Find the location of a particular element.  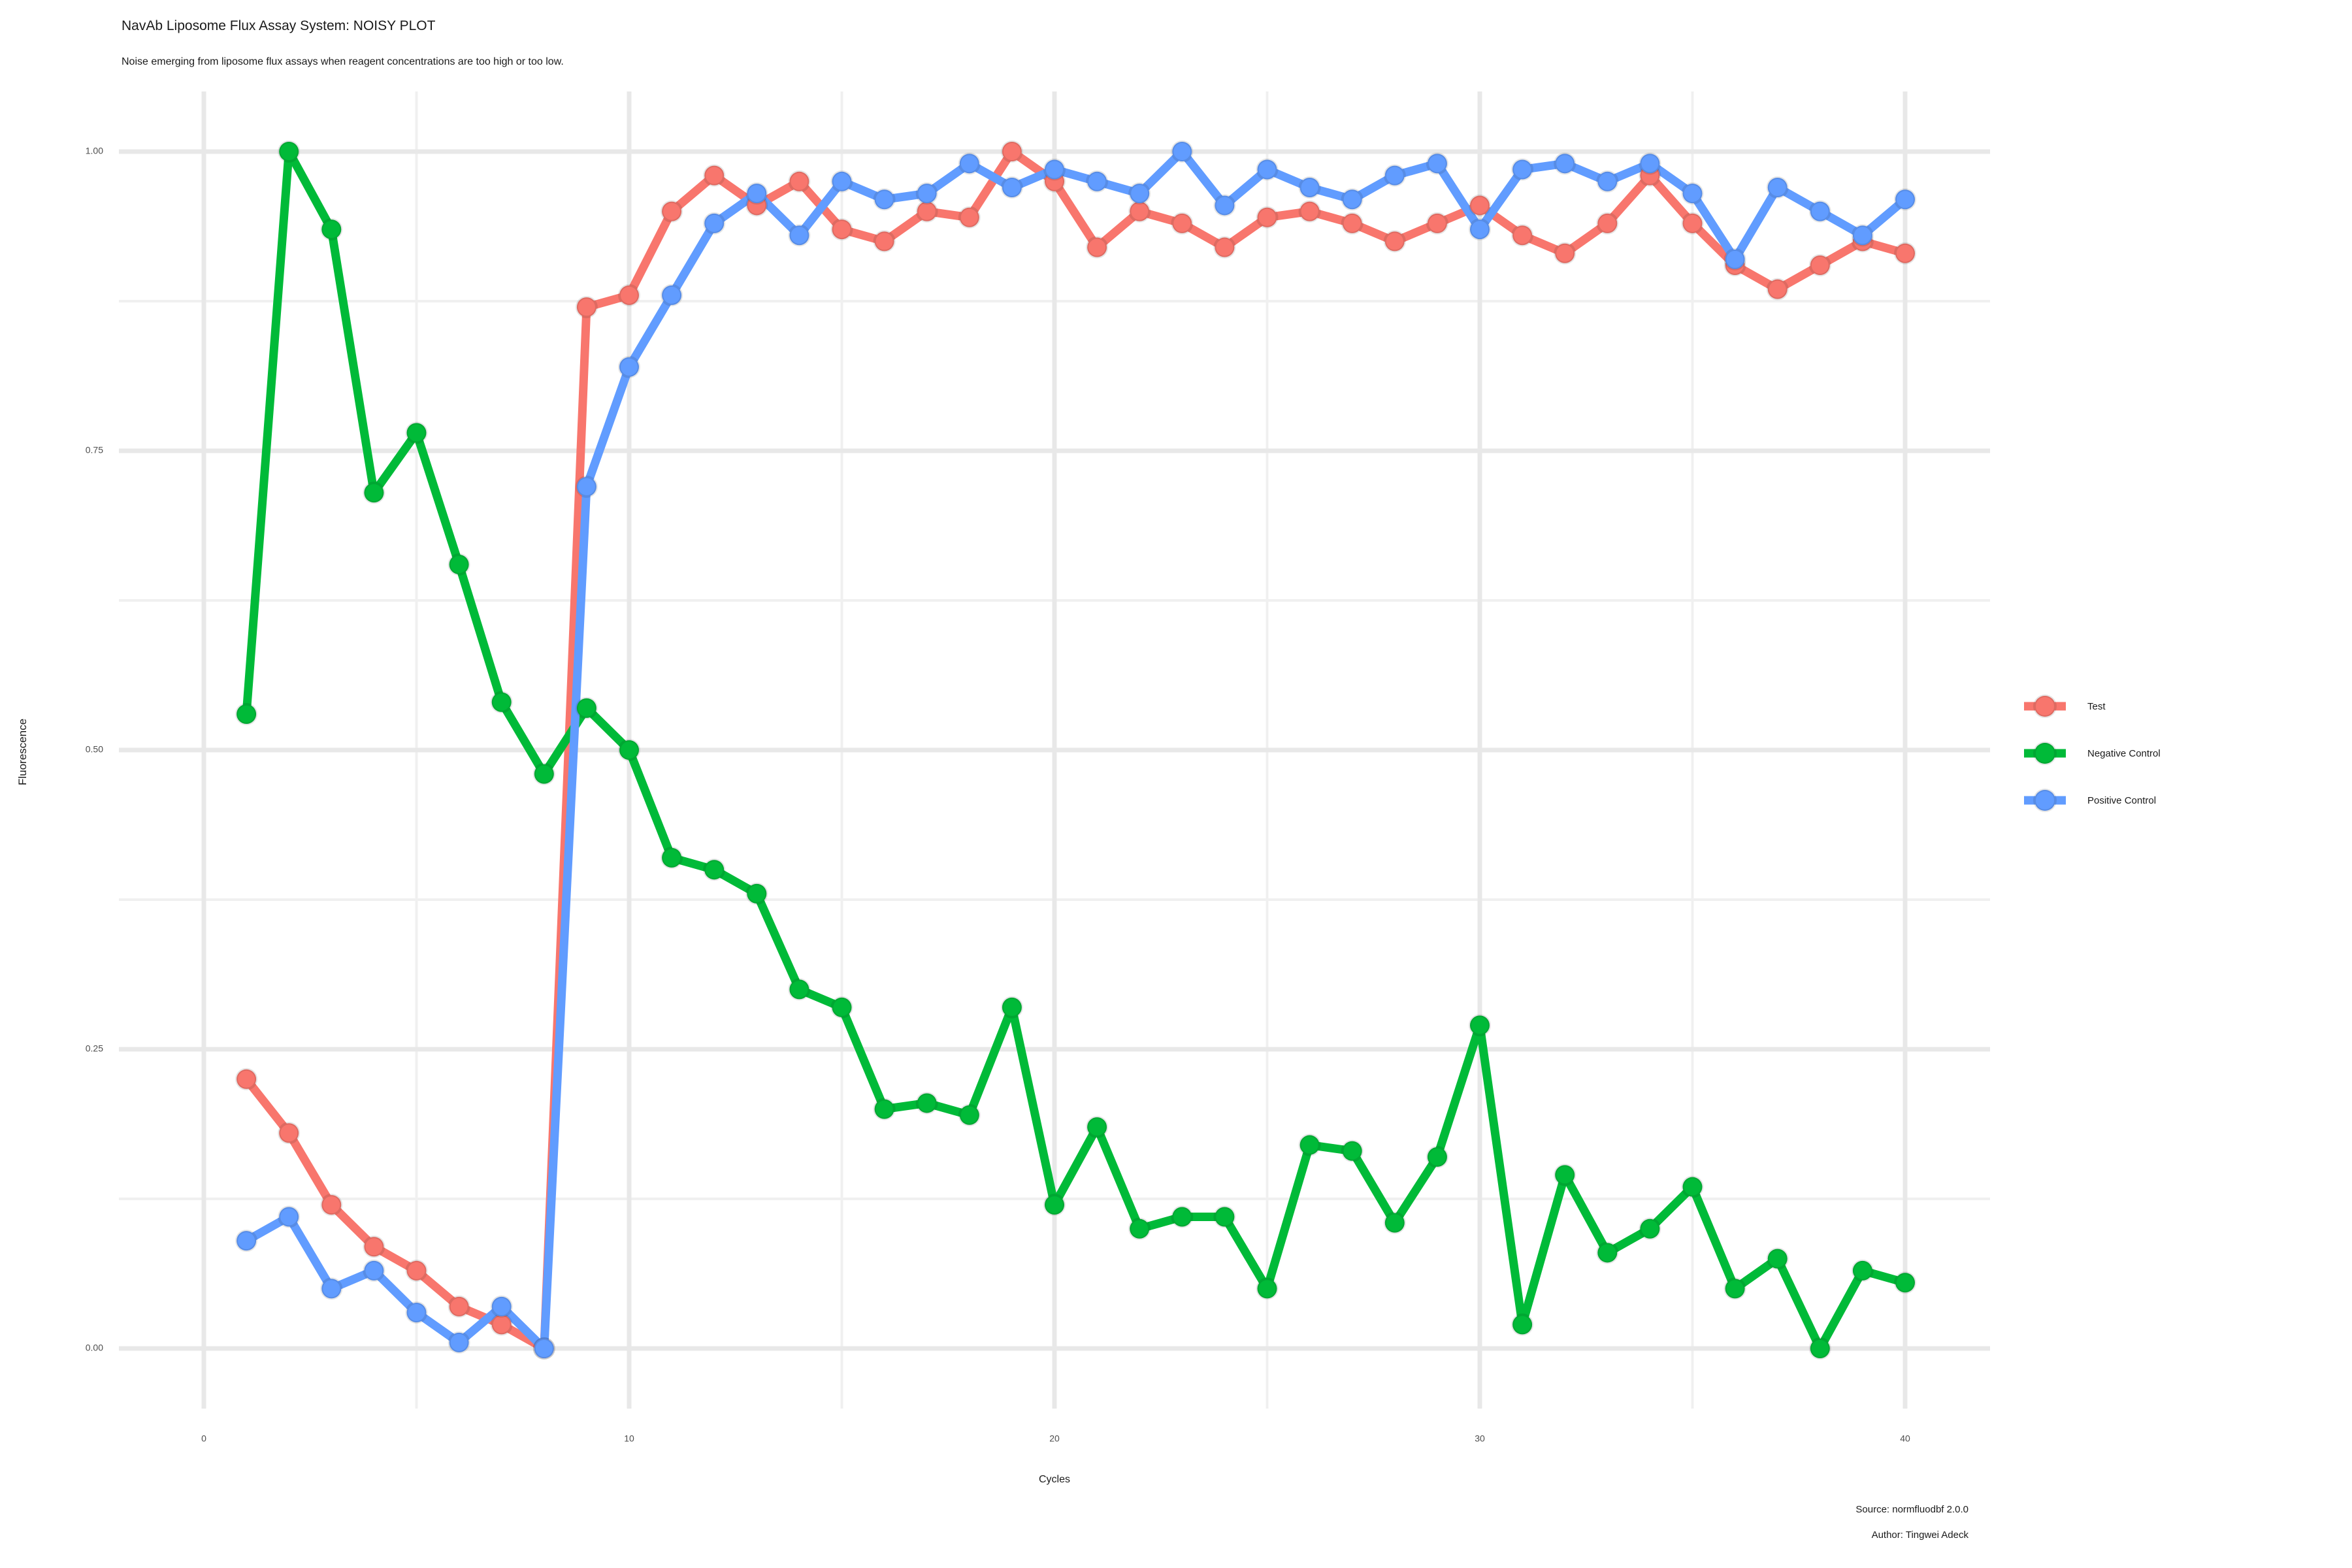

legend: Test Negative Control Positive Control is located at coordinates (2092, 753).